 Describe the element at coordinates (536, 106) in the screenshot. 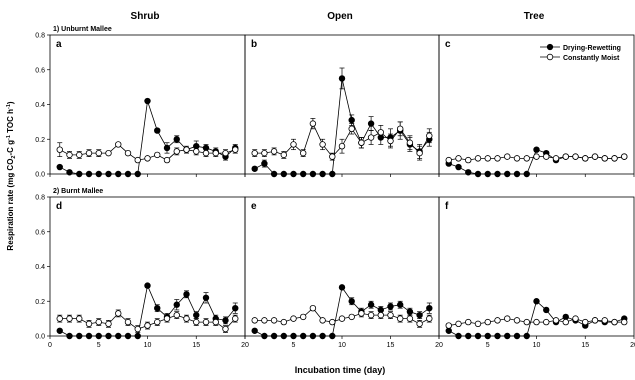

I see `panel-c: c` at that location.